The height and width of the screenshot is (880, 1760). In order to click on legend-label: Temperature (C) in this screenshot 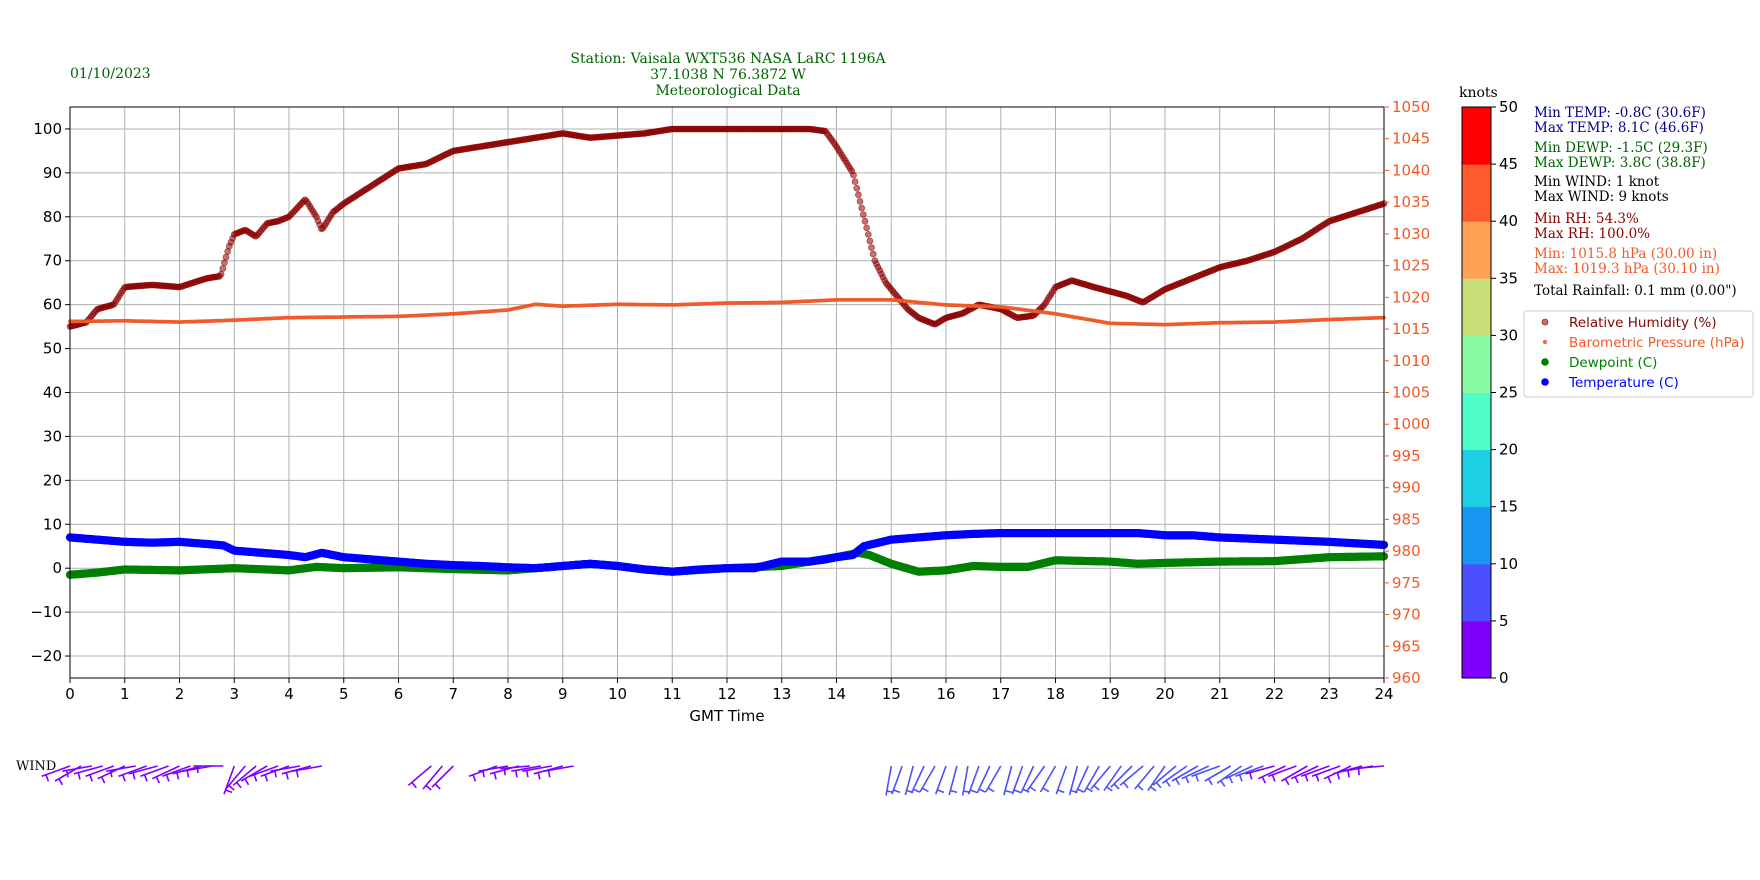, I will do `click(1623, 383)`.